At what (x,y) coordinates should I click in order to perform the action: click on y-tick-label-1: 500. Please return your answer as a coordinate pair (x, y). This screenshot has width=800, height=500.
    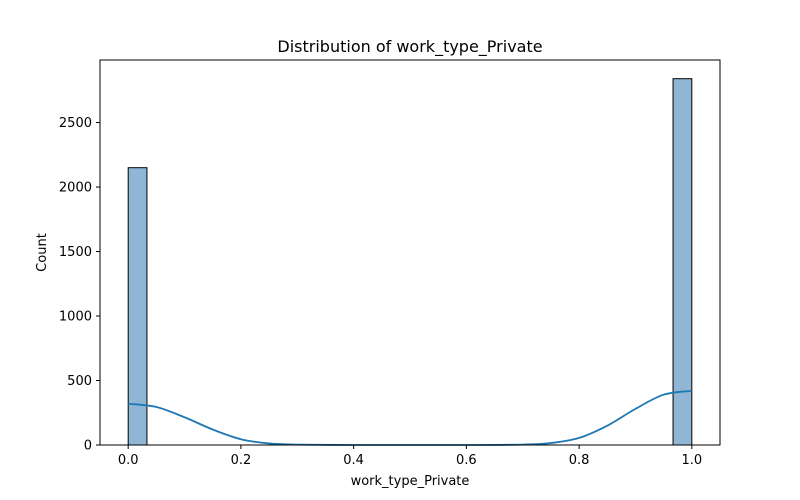
    Looking at the image, I should click on (79, 381).